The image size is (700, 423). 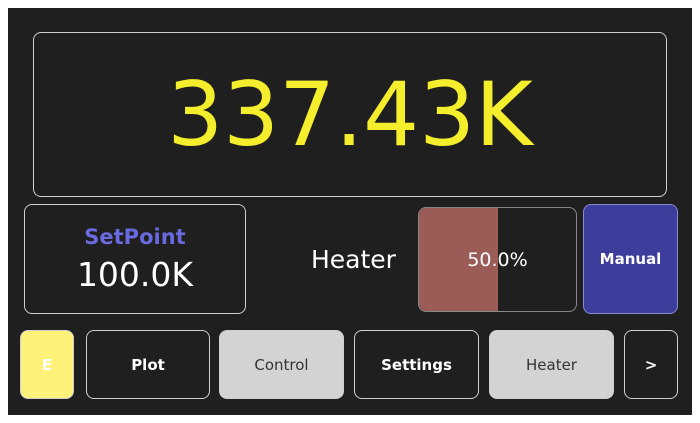 I want to click on nav-button: E, so click(x=47, y=364).